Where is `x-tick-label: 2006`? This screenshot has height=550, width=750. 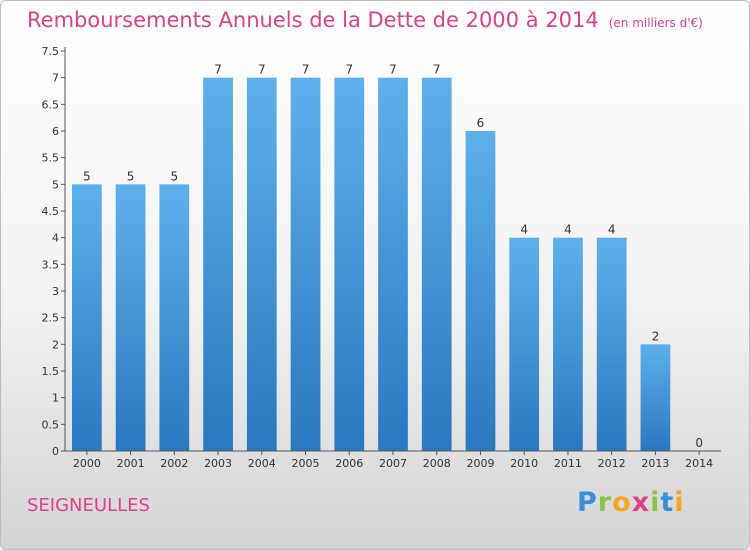
x-tick-label: 2006 is located at coordinates (349, 463).